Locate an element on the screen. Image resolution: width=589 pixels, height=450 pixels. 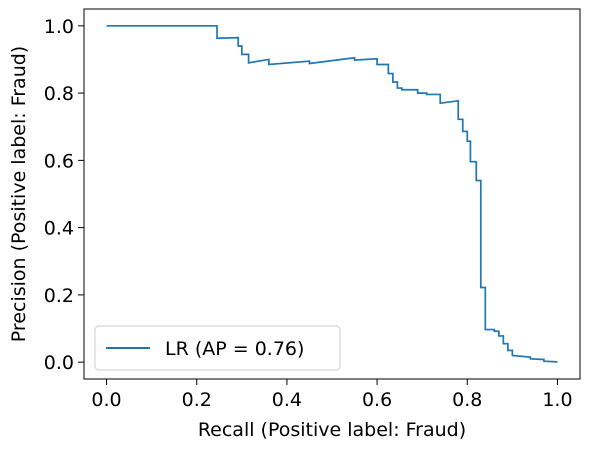
x-tick-label: 0.8 is located at coordinates (467, 400).